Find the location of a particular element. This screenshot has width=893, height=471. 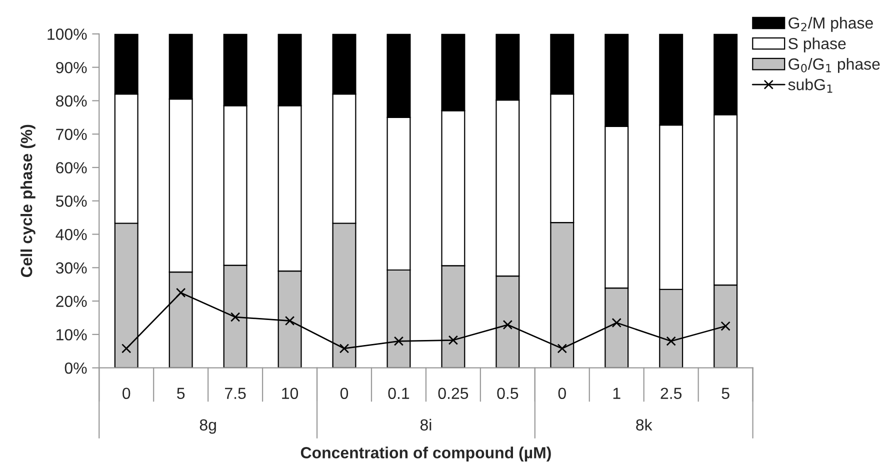

x-tick-label: 7.5 is located at coordinates (235, 394).